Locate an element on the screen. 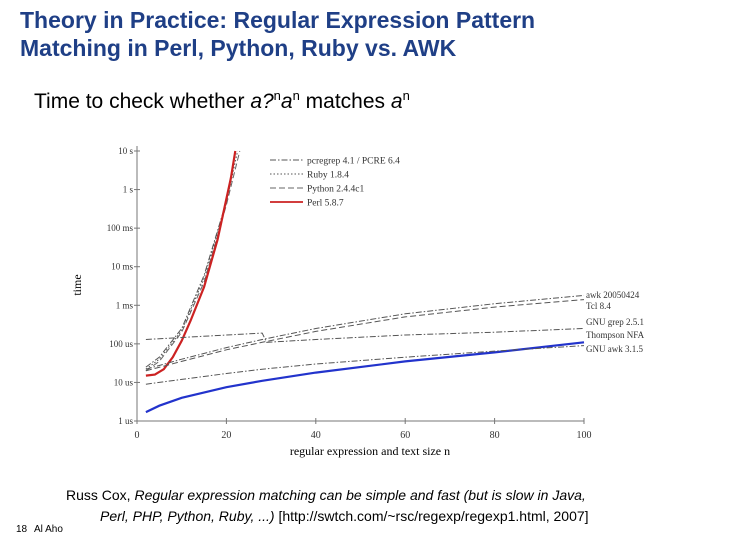 The width and height of the screenshot is (734, 540). y-tick-label: 10 ms is located at coordinates (122, 267).